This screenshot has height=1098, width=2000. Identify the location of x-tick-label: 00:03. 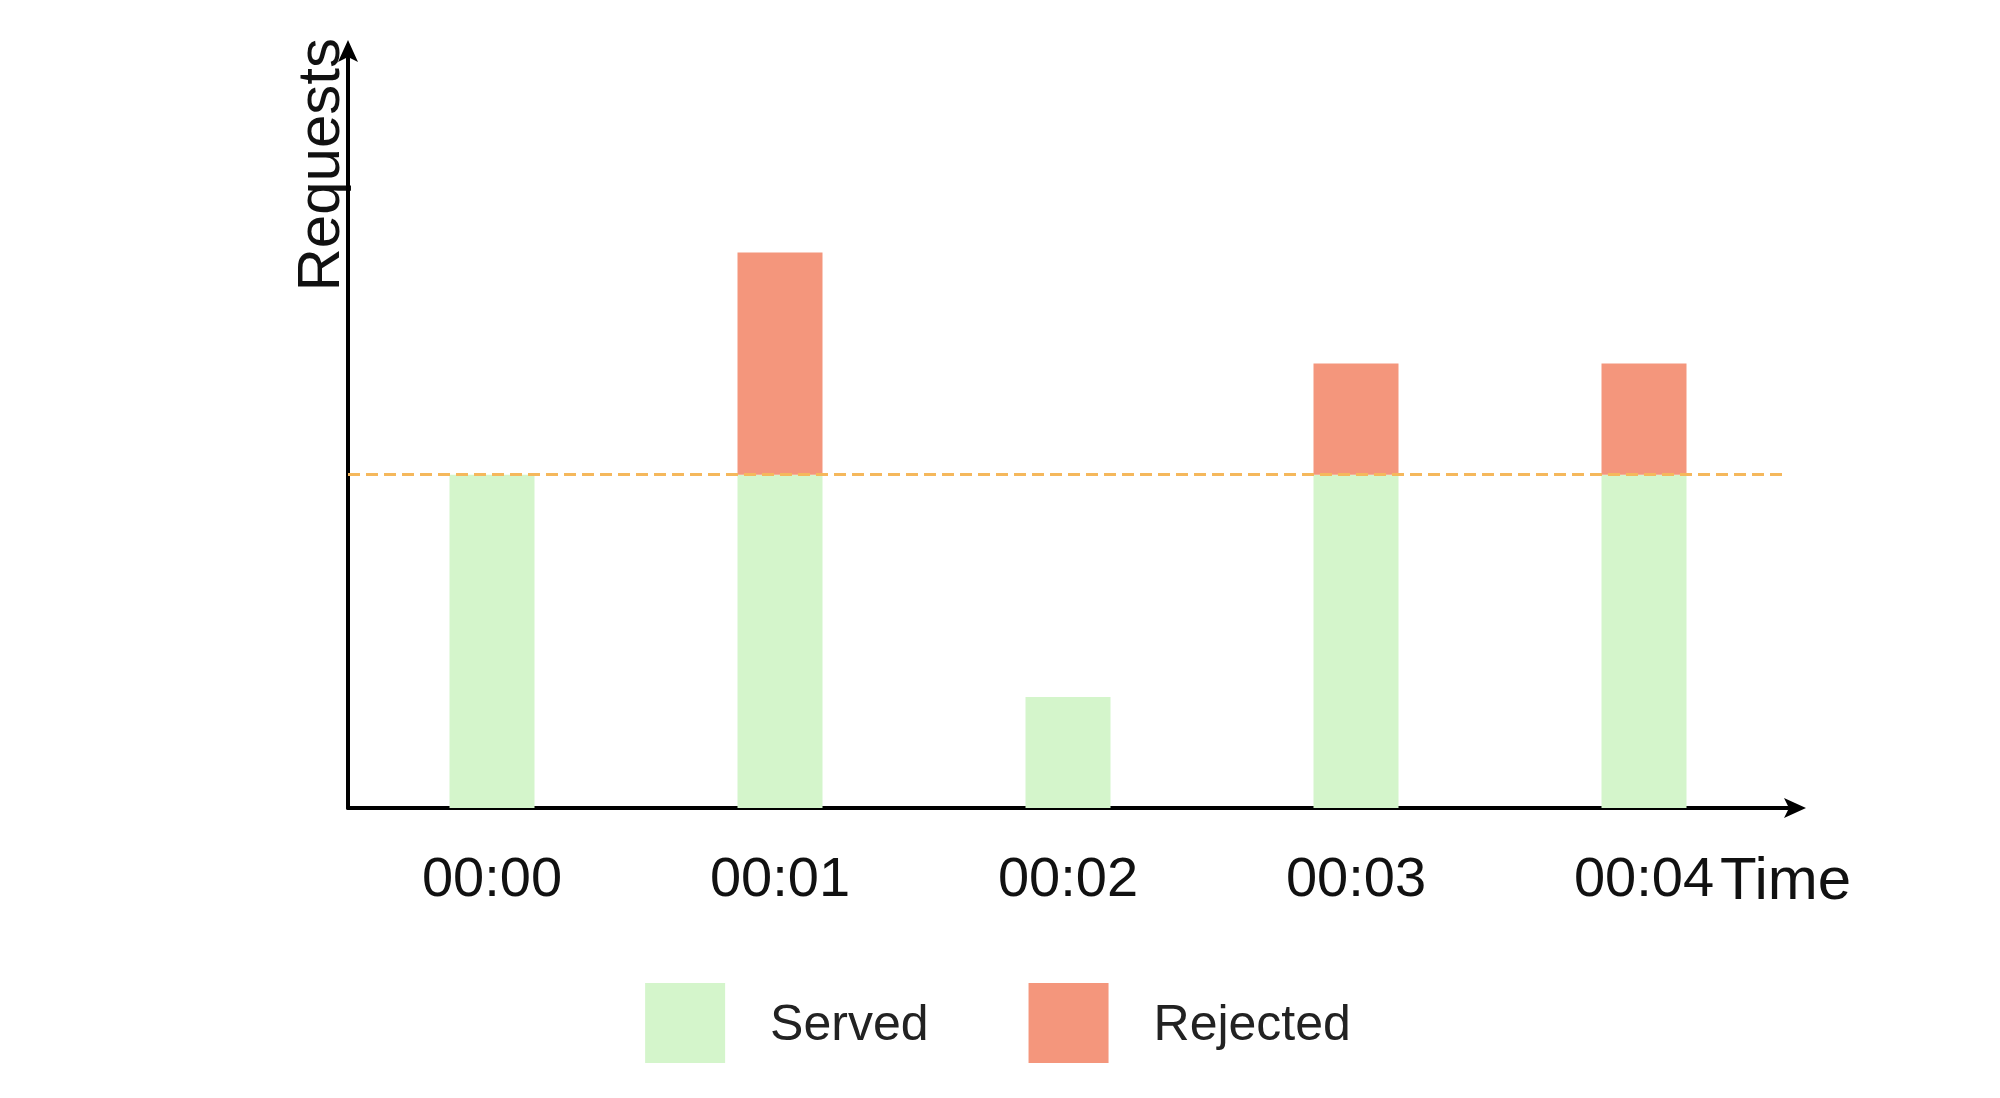
(1356, 876).